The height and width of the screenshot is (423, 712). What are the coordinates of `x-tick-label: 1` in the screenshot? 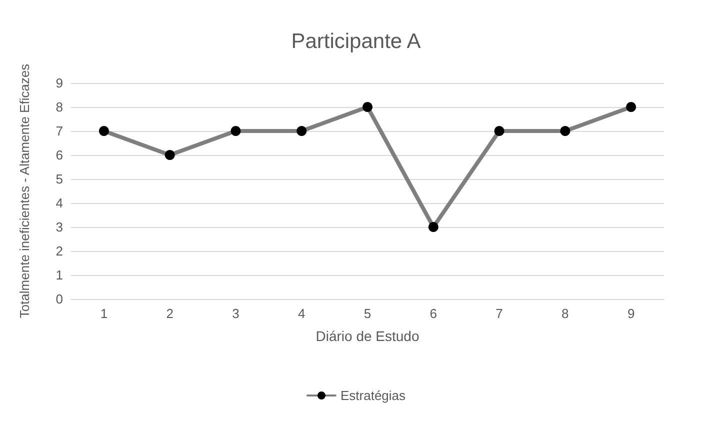 It's located at (104, 313).